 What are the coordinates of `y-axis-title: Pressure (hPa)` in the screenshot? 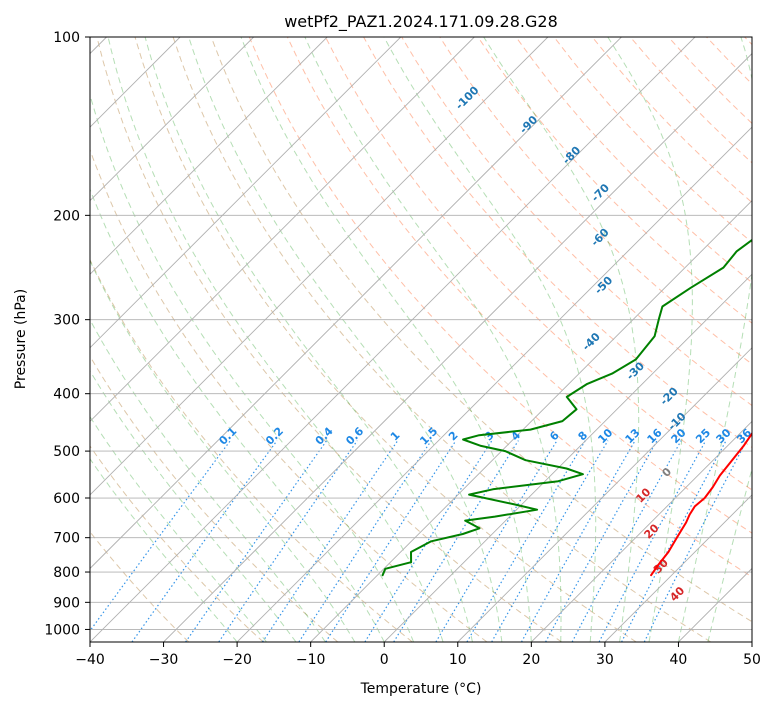 It's located at (21, 339).